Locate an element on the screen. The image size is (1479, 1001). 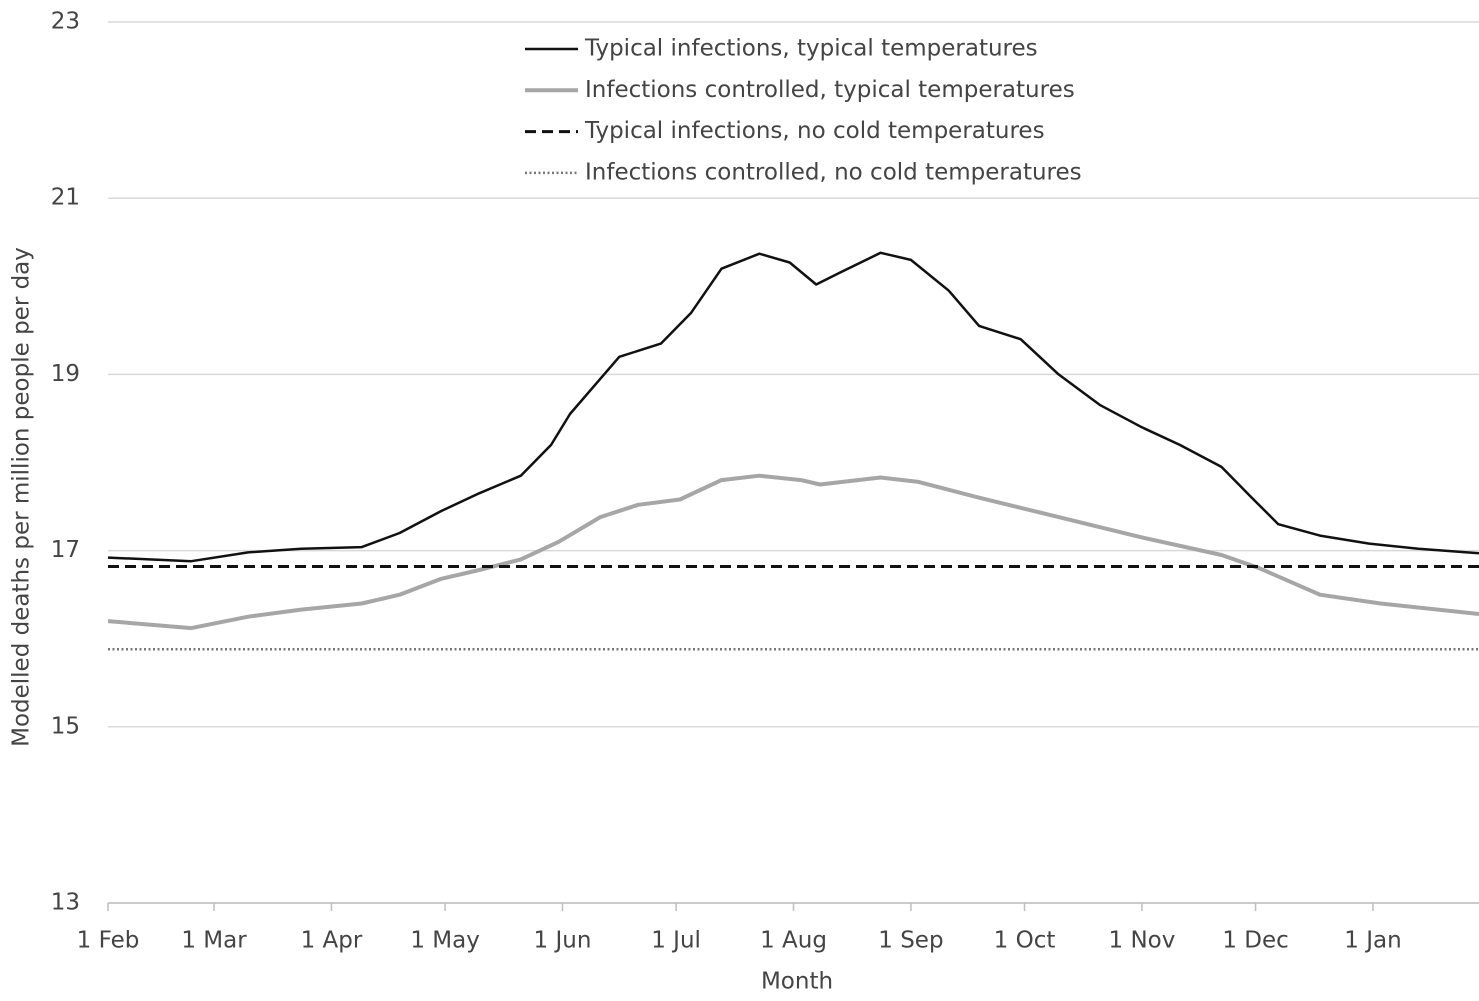
x-tick-label: 1 Feb is located at coordinates (108, 941).